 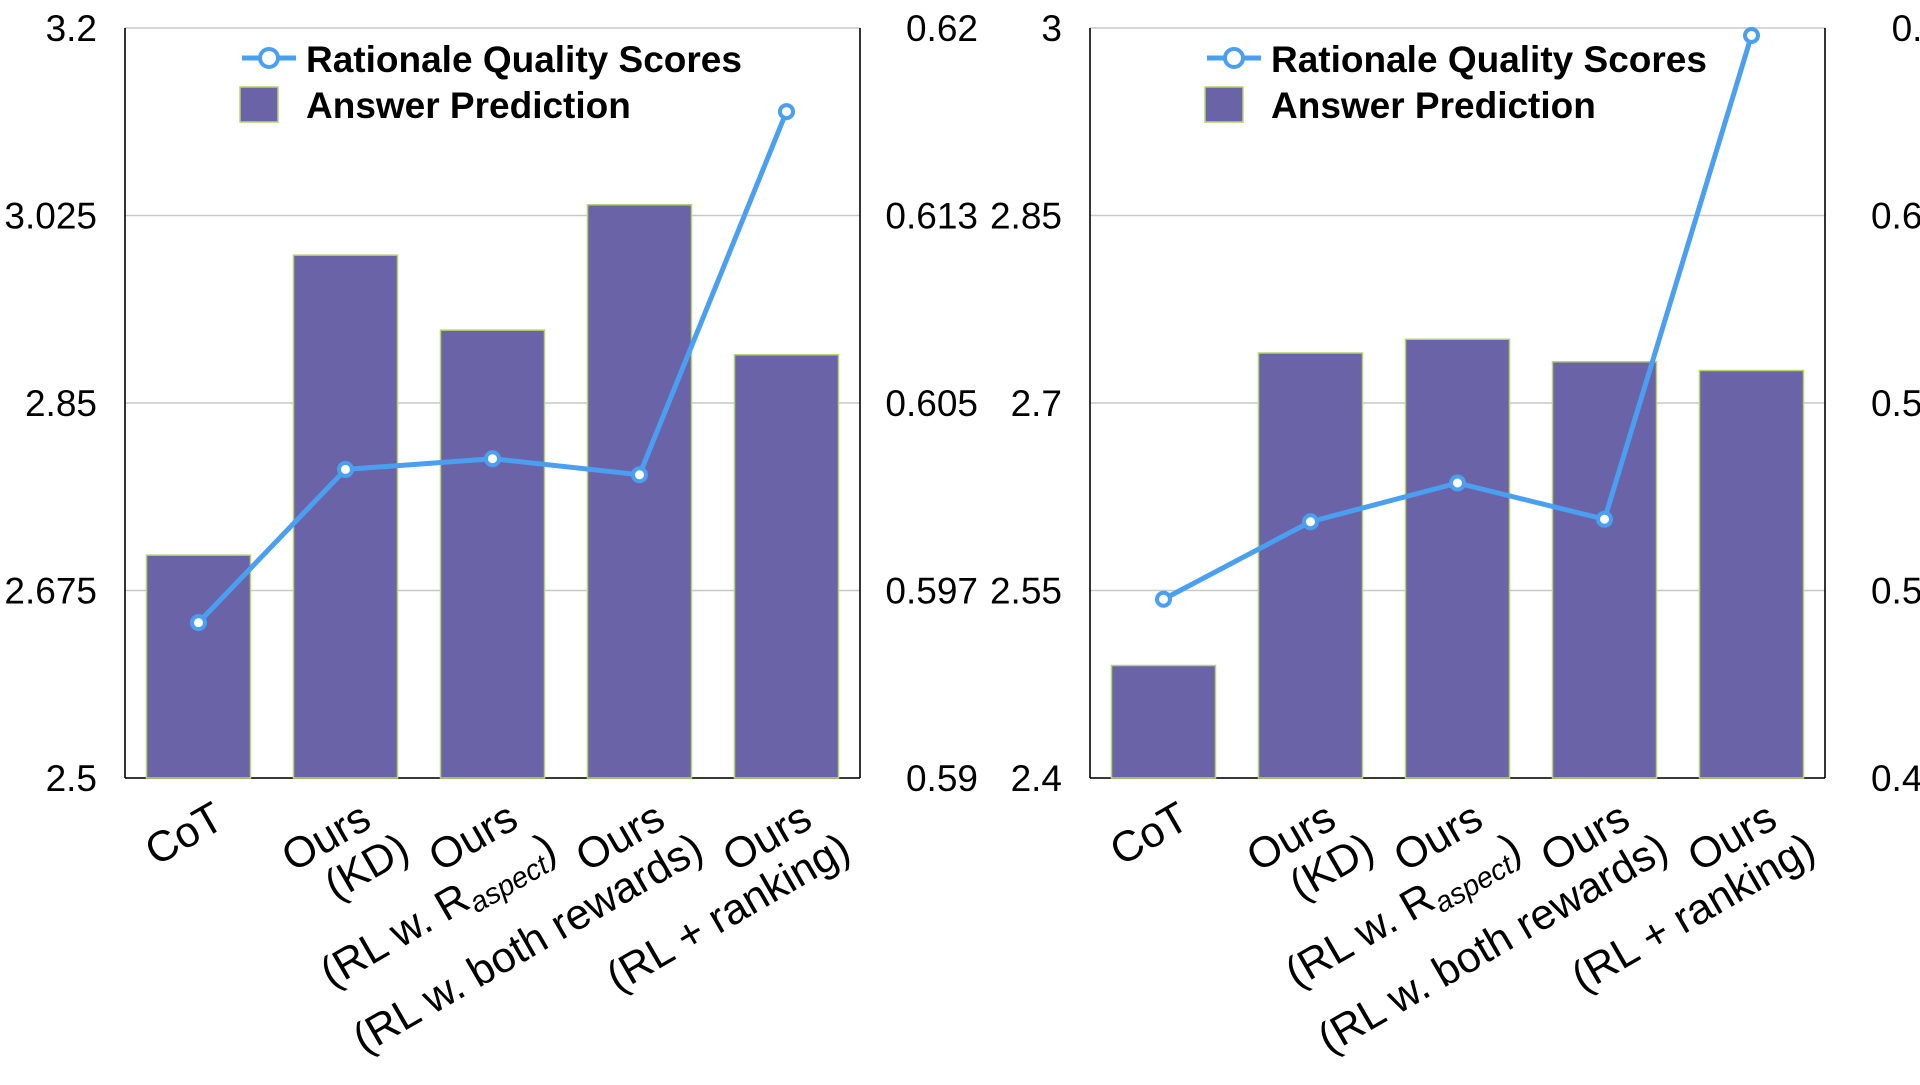 I want to click on left-tick-label: 2.7, so click(x=1036, y=403).